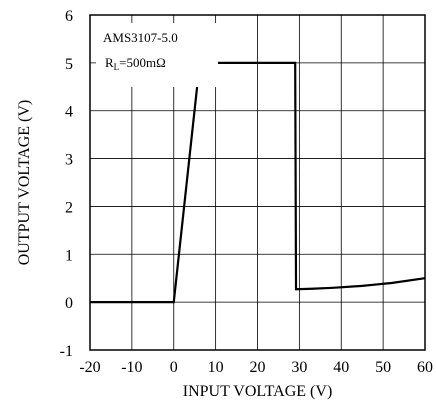 Image resolution: width=436 pixels, height=404 pixels. What do you see at coordinates (140, 37) in the screenshot?
I see `annotation-part-number: AMS3107-5.0` at bounding box center [140, 37].